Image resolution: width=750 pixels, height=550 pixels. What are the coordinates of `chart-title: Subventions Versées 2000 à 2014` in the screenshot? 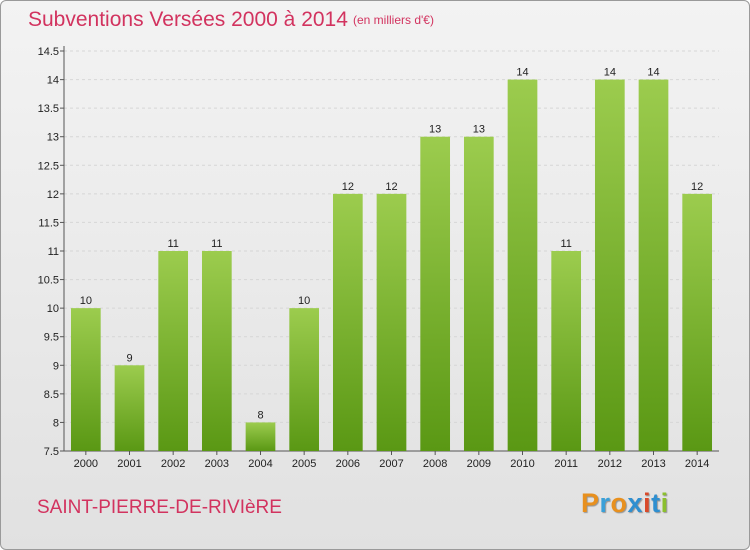 It's located at (188, 19).